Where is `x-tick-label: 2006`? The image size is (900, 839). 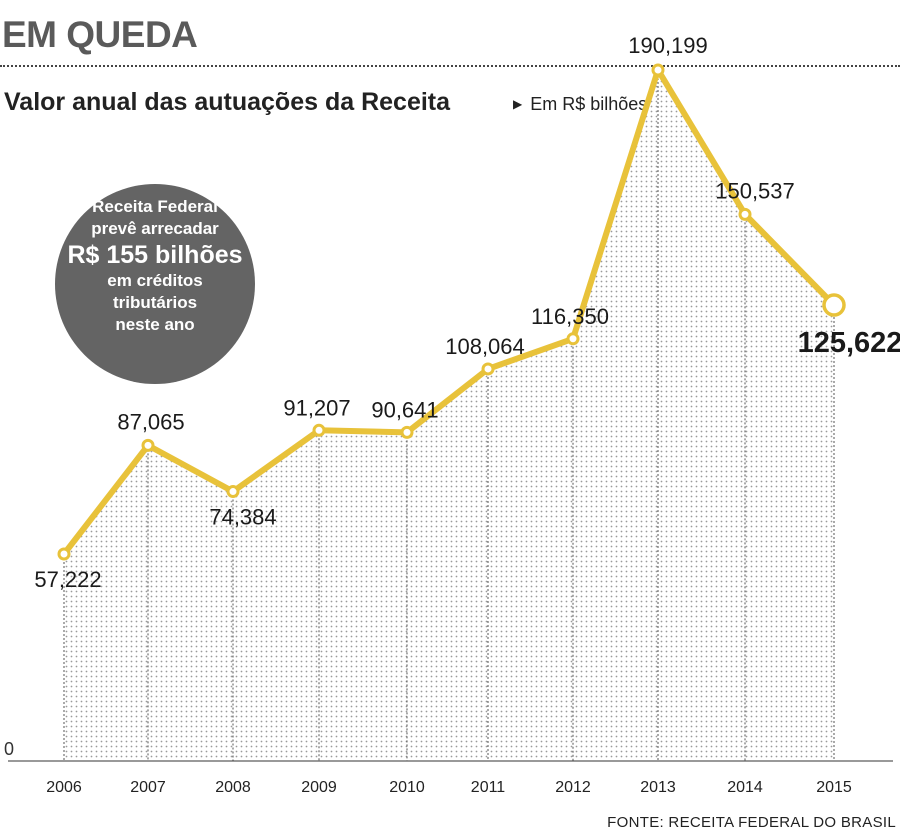 x-tick-label: 2006 is located at coordinates (64, 787).